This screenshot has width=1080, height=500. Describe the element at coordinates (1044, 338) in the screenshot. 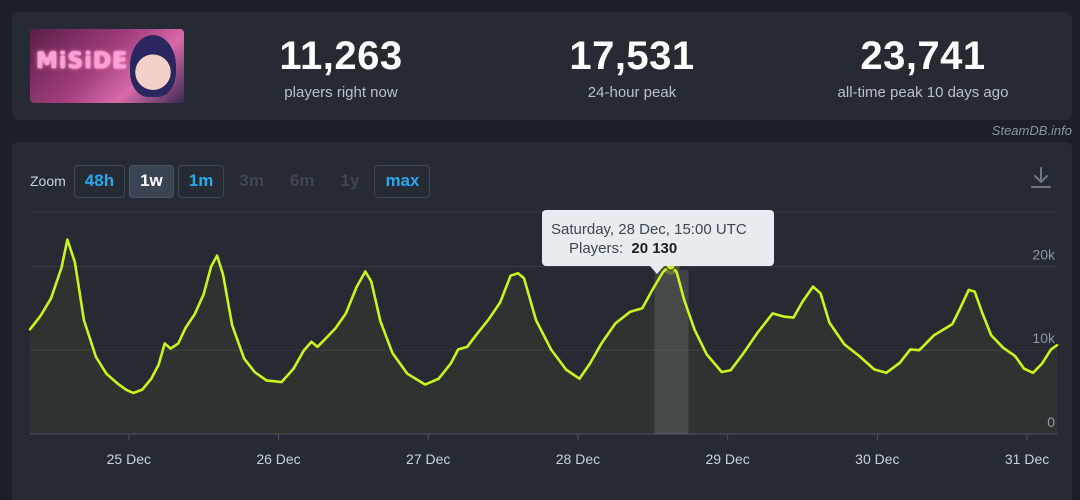

I see `y-tick-label: 10k` at that location.